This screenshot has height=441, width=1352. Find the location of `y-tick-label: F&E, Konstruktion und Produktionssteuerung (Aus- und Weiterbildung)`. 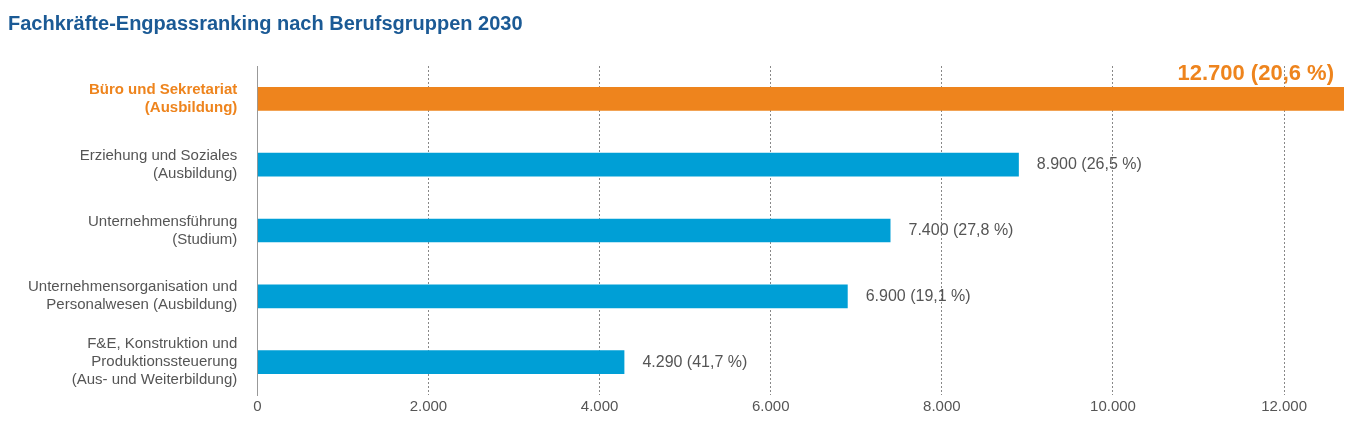

y-tick-label: F&E, Konstruktion und Produktionssteuerung (Aus- und Weiterbildung) is located at coordinates (154, 361).